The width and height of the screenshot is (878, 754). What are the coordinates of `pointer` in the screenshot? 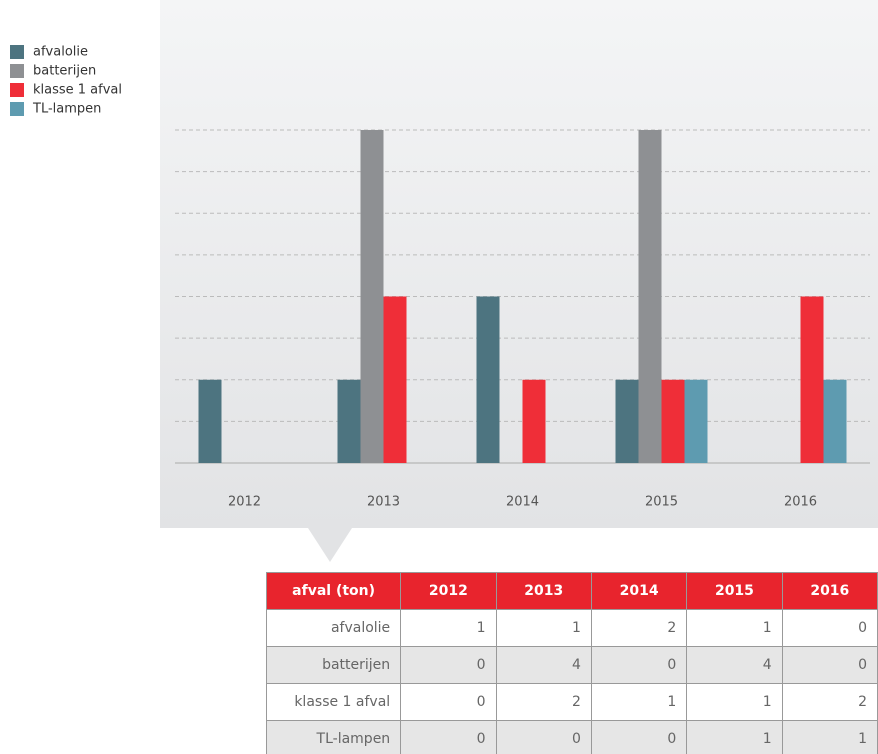 It's located at (330, 545).